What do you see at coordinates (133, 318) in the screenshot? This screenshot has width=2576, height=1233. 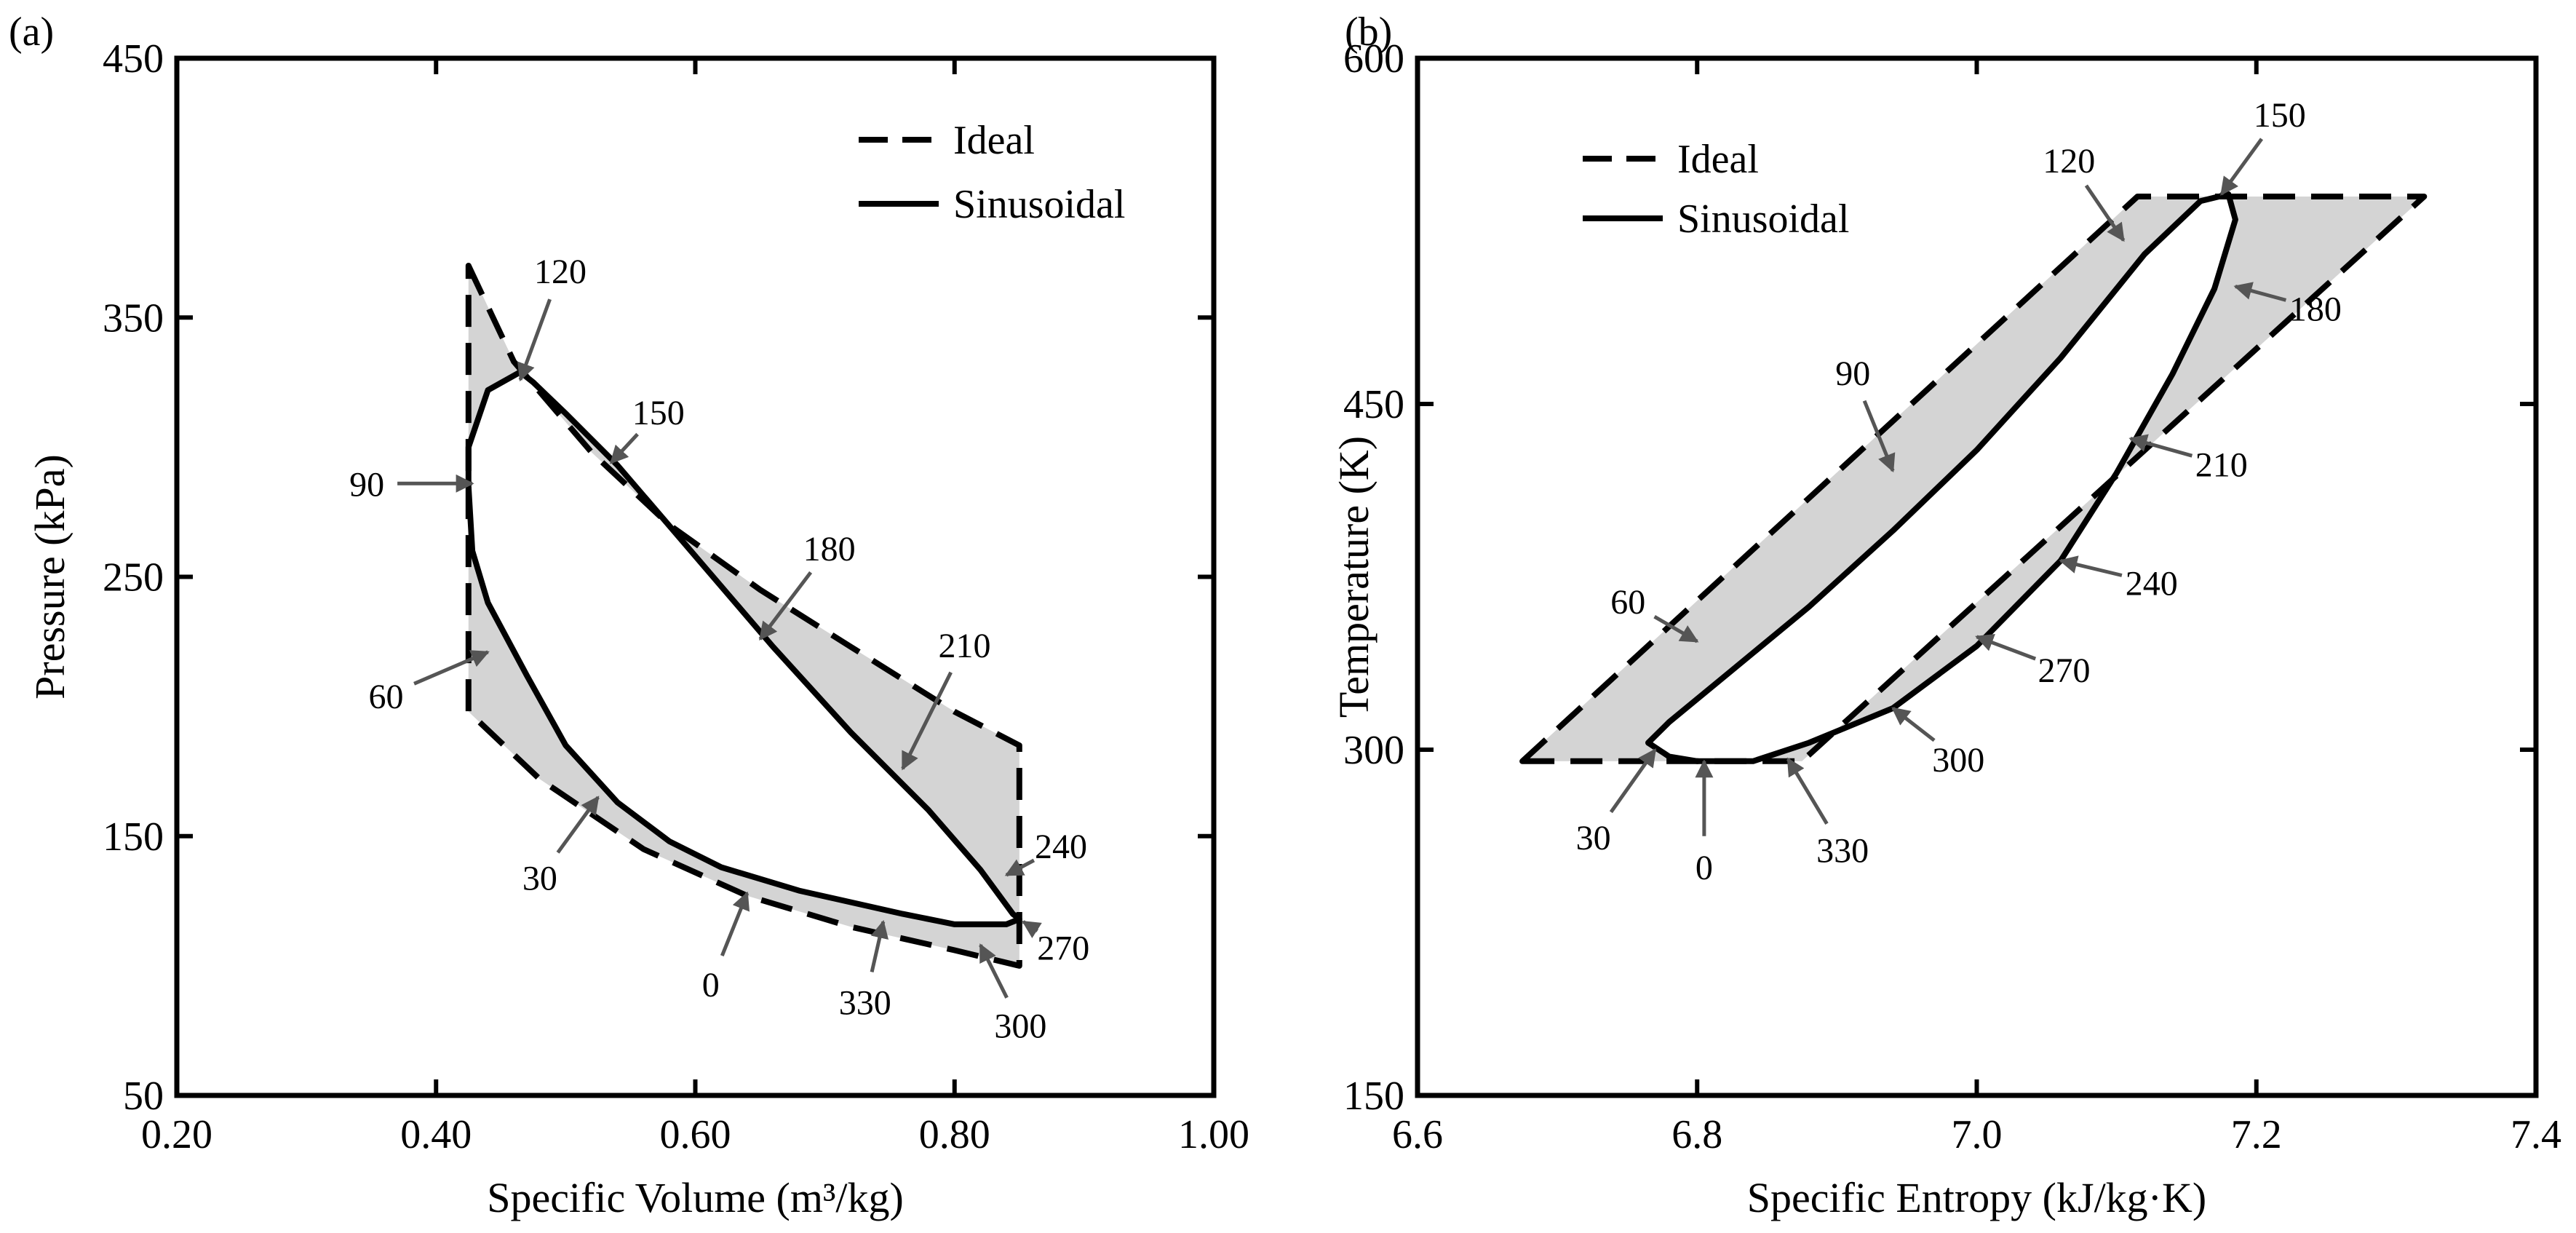 I see `y-tick-label: 350` at bounding box center [133, 318].